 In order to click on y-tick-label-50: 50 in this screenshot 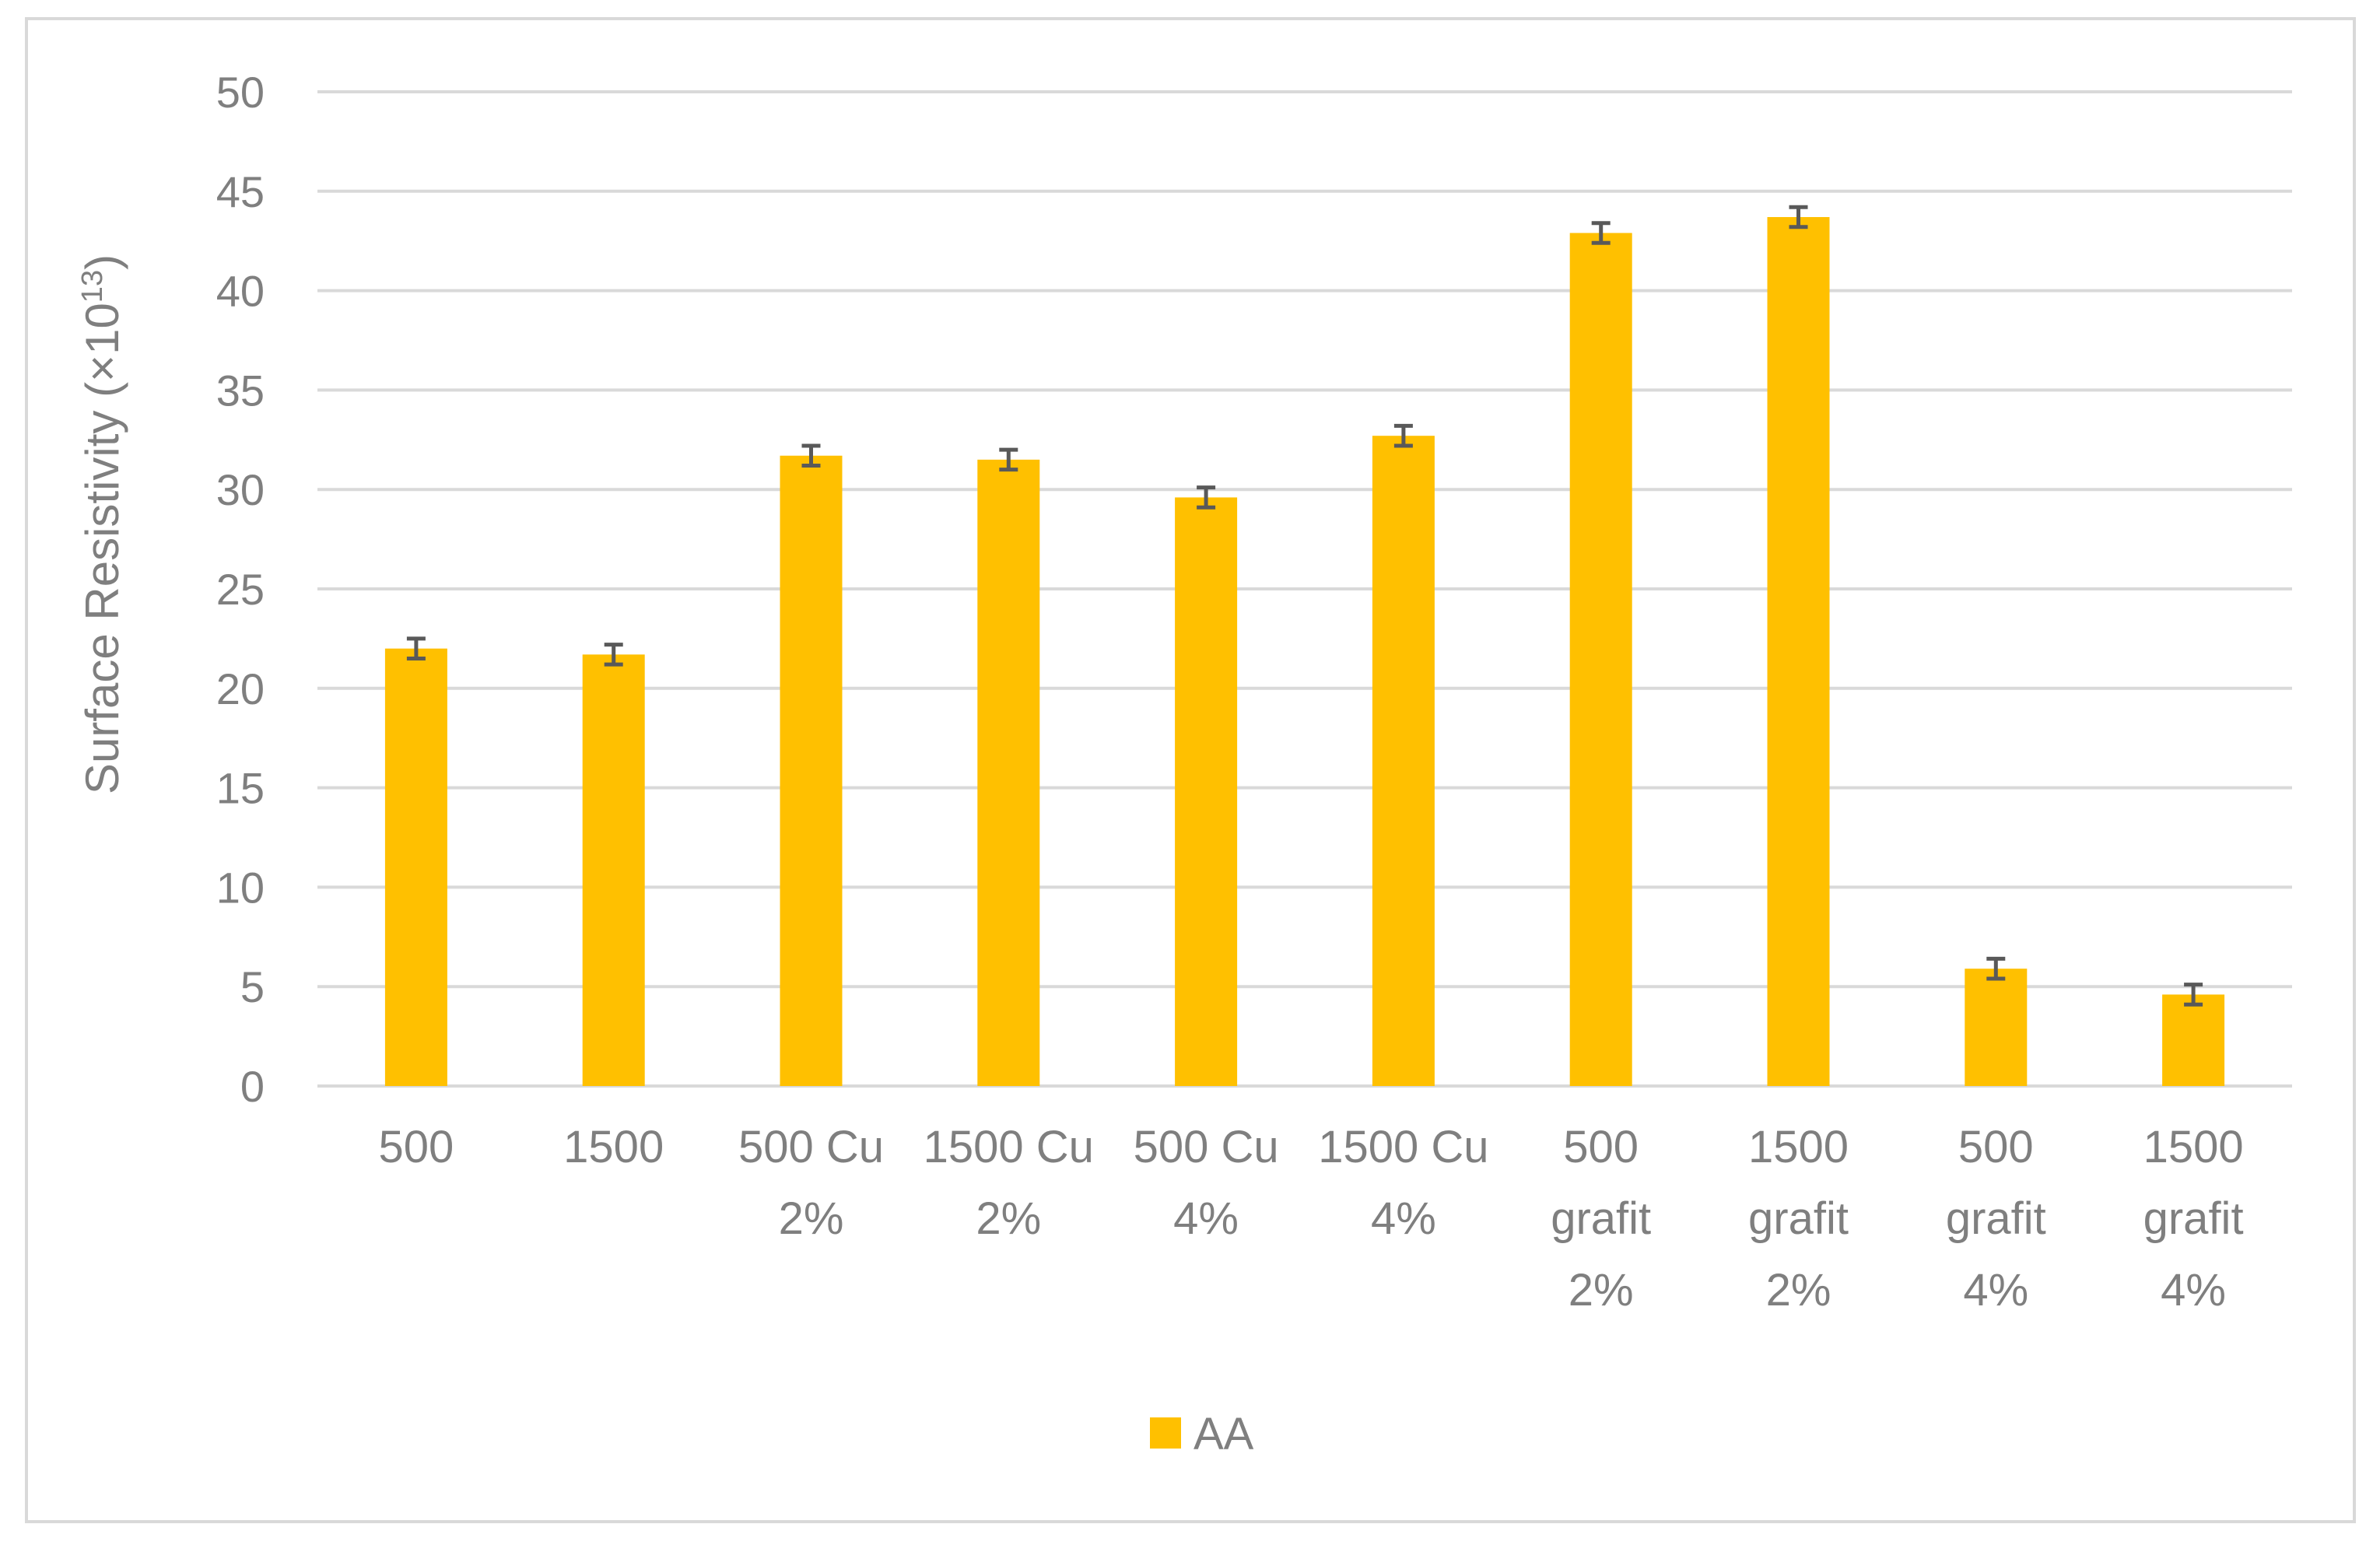, I will do `click(241, 93)`.